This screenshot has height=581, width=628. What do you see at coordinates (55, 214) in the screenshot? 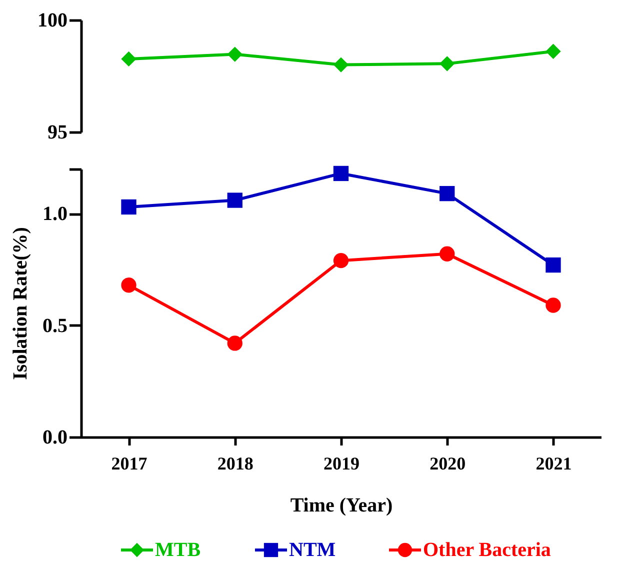
I see `y-tick-label: 1.0` at bounding box center [55, 214].